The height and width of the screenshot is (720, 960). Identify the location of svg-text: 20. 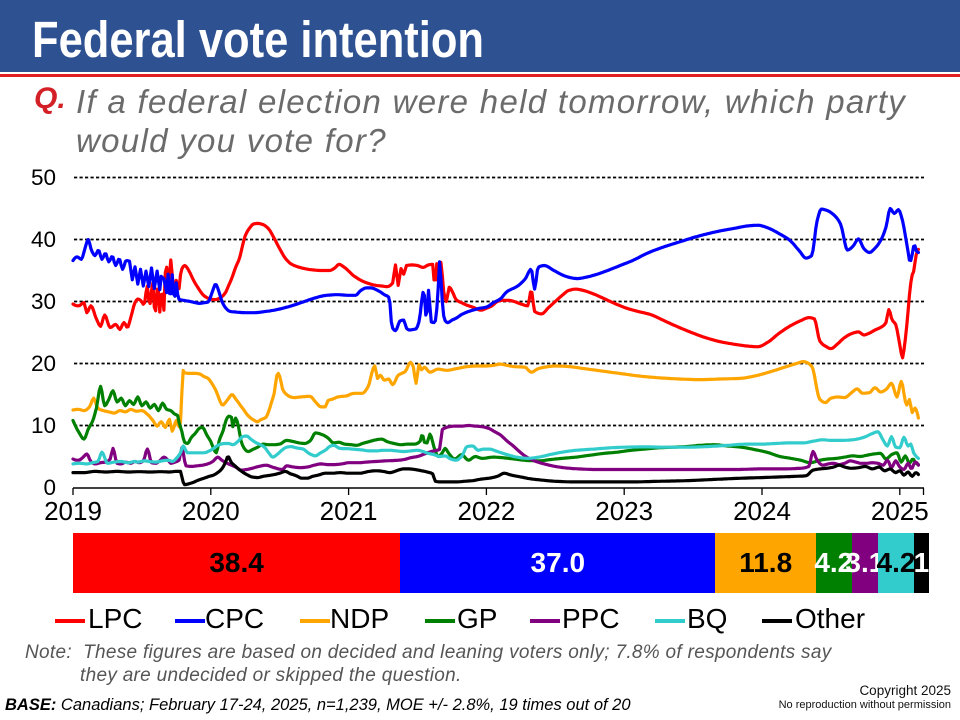
(43, 363).